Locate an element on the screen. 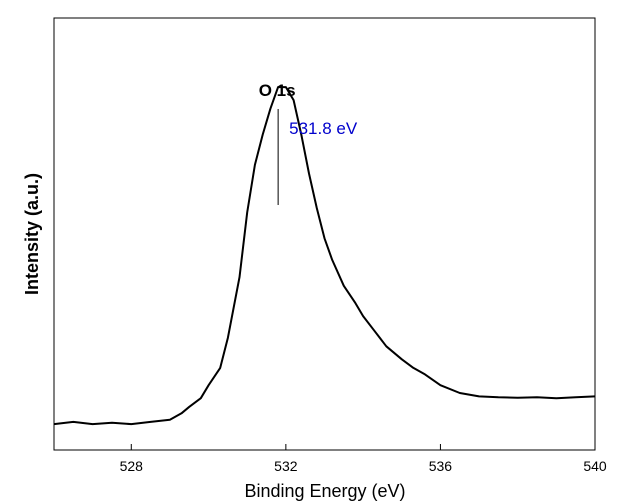  peak-value-label: 531.8 eV is located at coordinates (323, 128).